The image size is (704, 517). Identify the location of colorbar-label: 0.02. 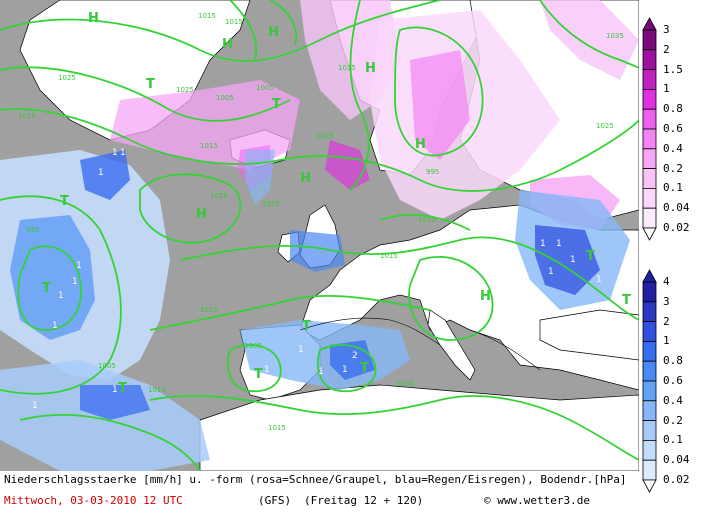
(676, 479).